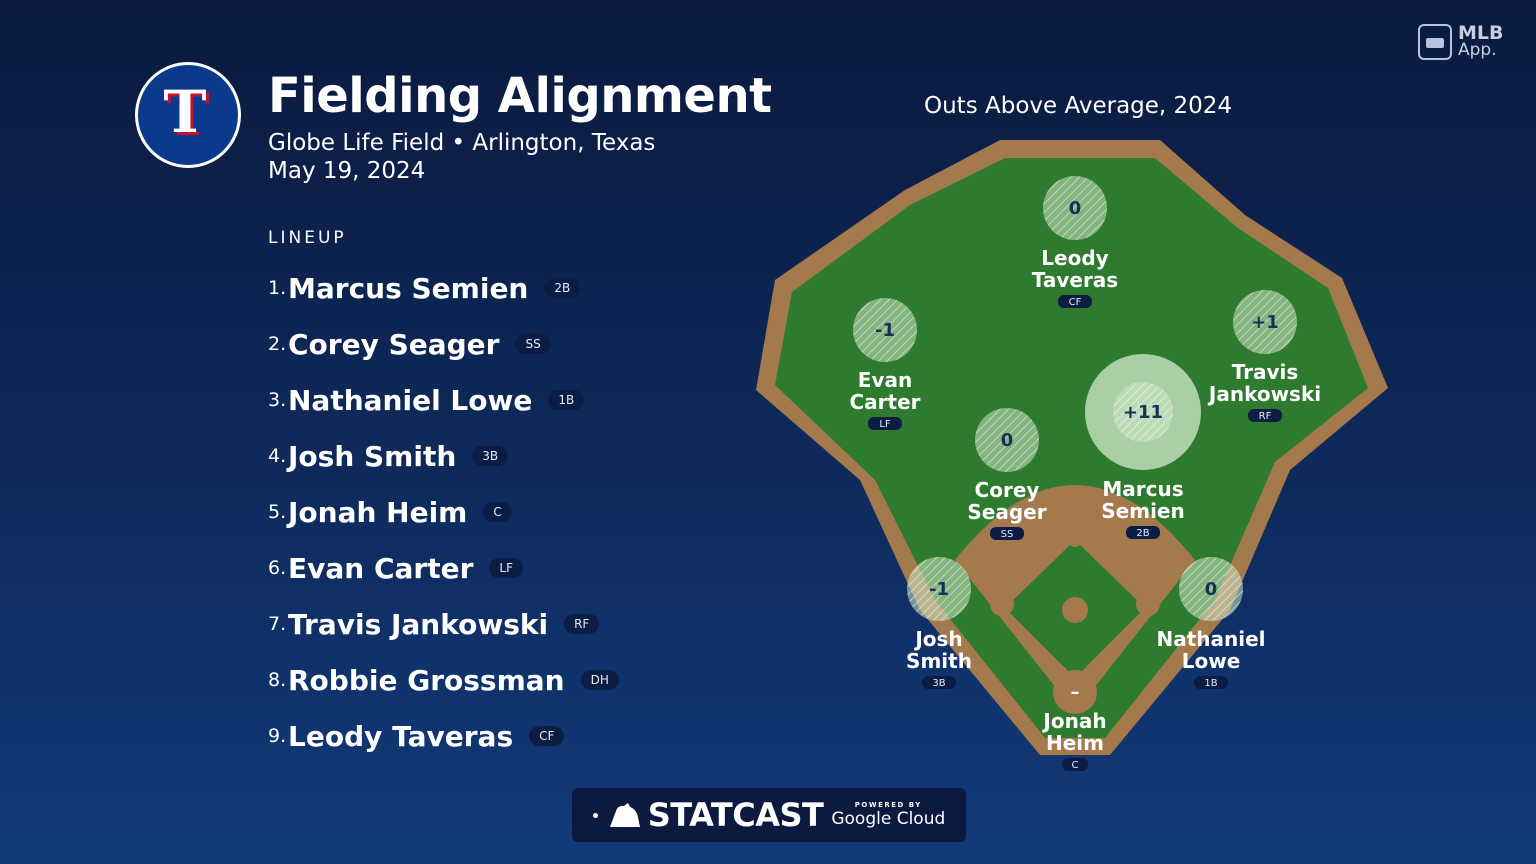 This screenshot has width=1536, height=864. I want to click on player-name: Josh Smith, so click(372, 456).